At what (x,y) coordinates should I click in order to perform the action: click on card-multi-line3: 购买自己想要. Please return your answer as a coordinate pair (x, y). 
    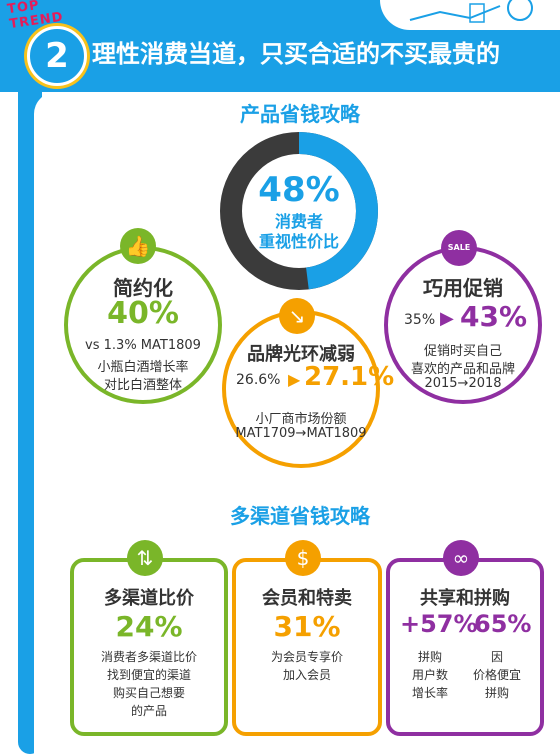
    Looking at the image, I should click on (148, 693).